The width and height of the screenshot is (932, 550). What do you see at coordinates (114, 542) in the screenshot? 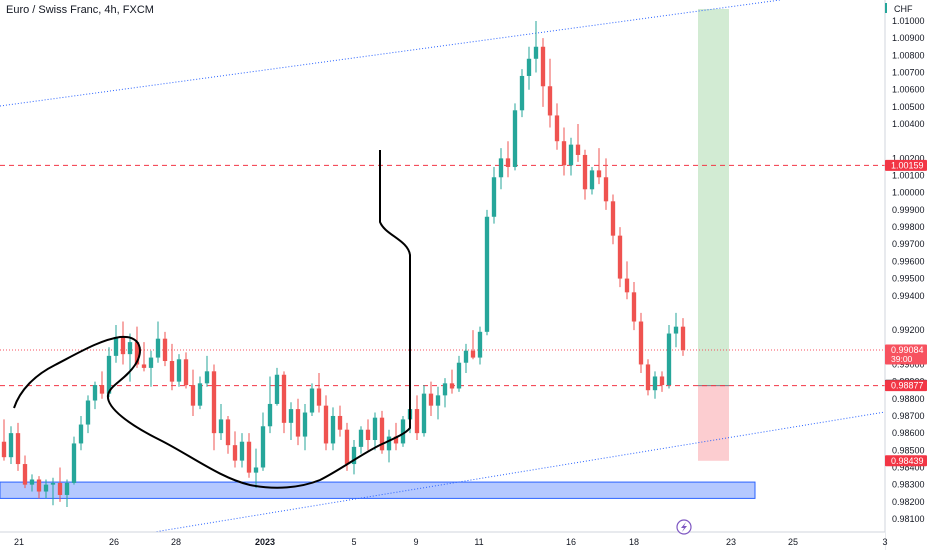
I see `time-tick-label: 26` at bounding box center [114, 542].